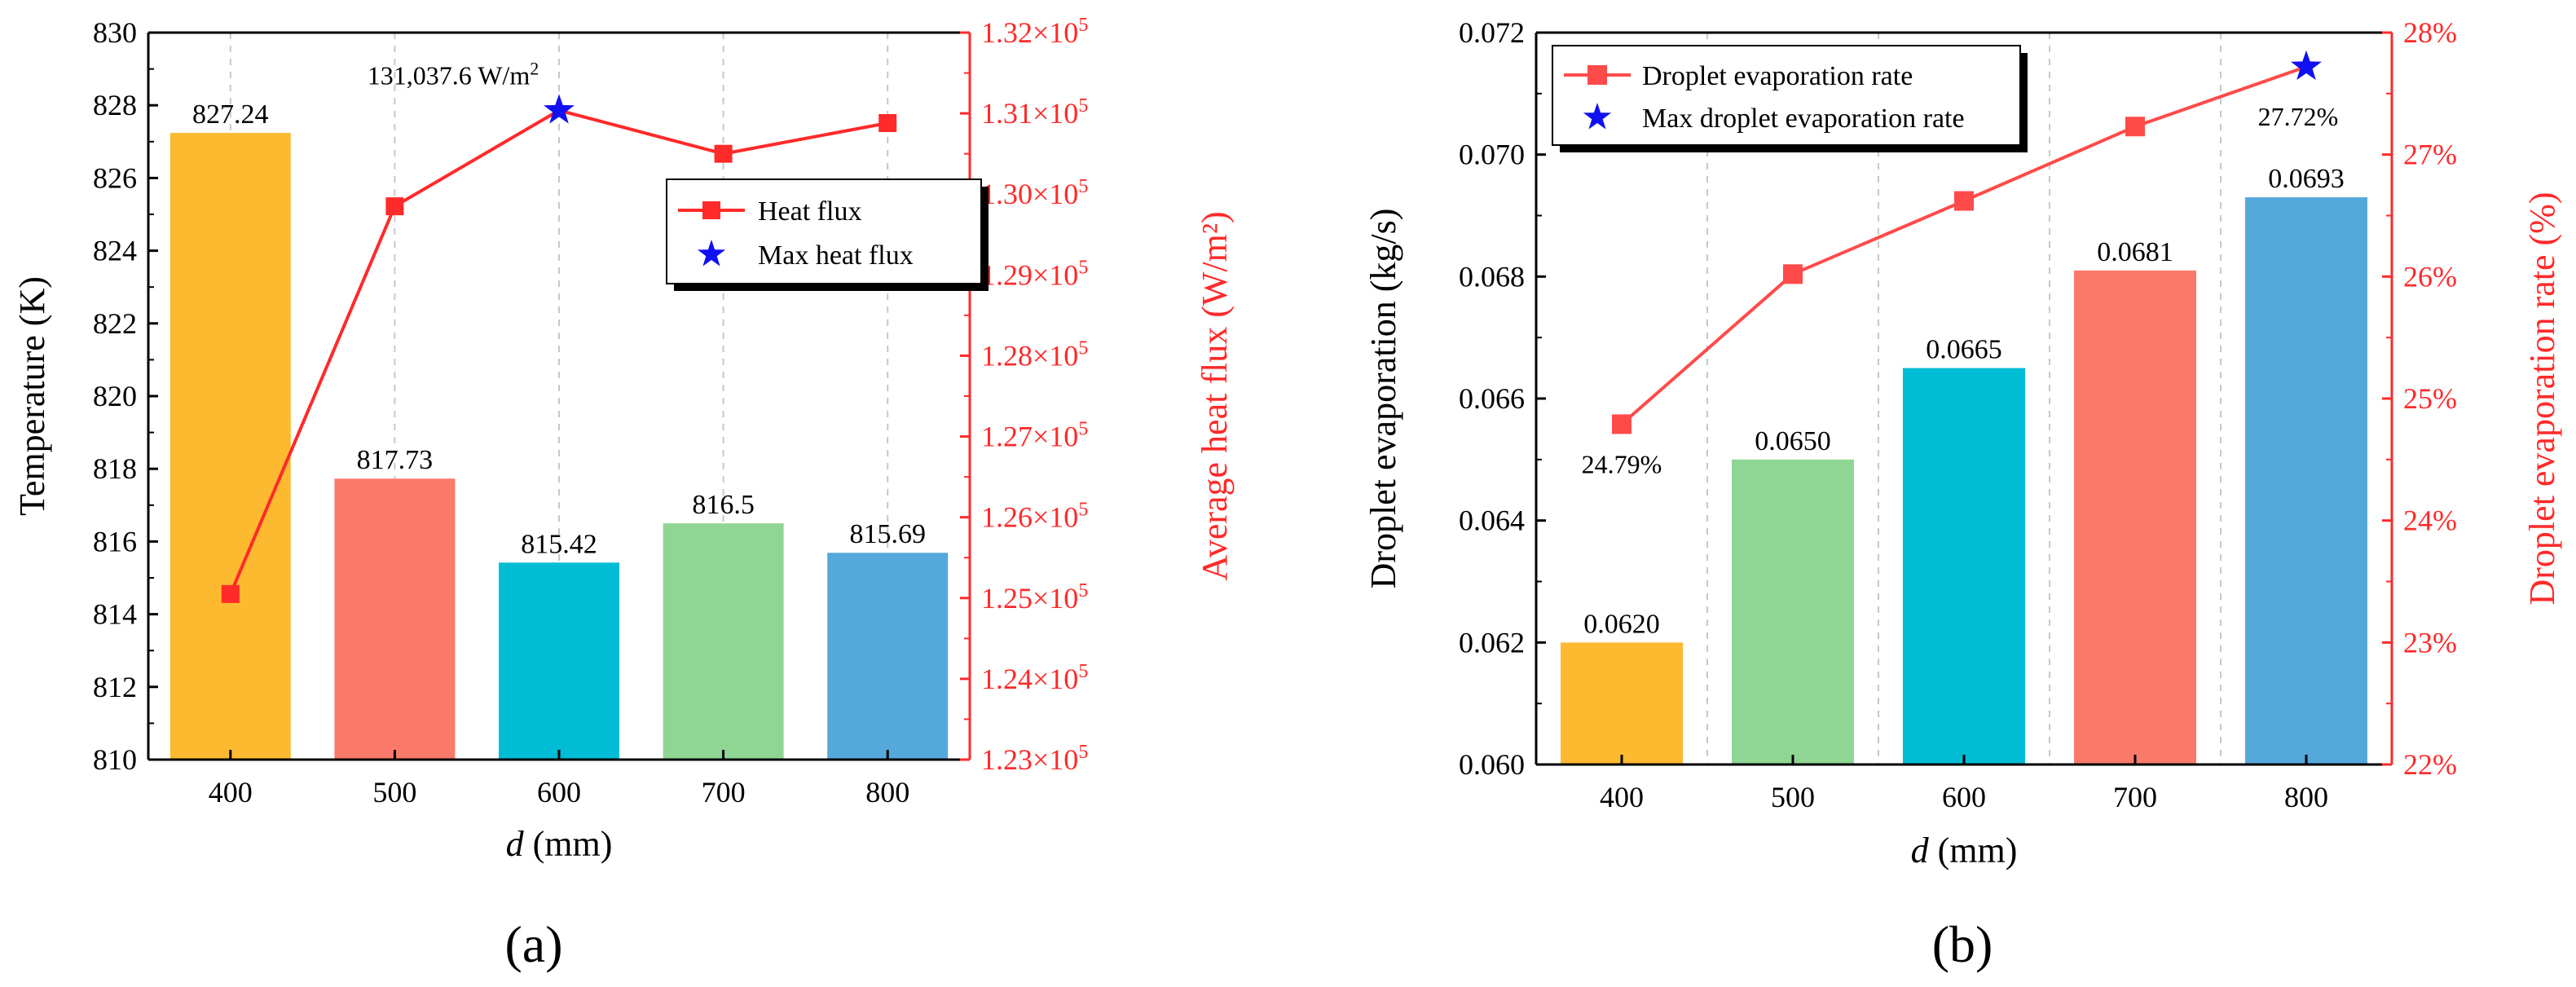  What do you see at coordinates (1034, 517) in the screenshot?
I see `y2-tick-label: 1.26×10⁵` at bounding box center [1034, 517].